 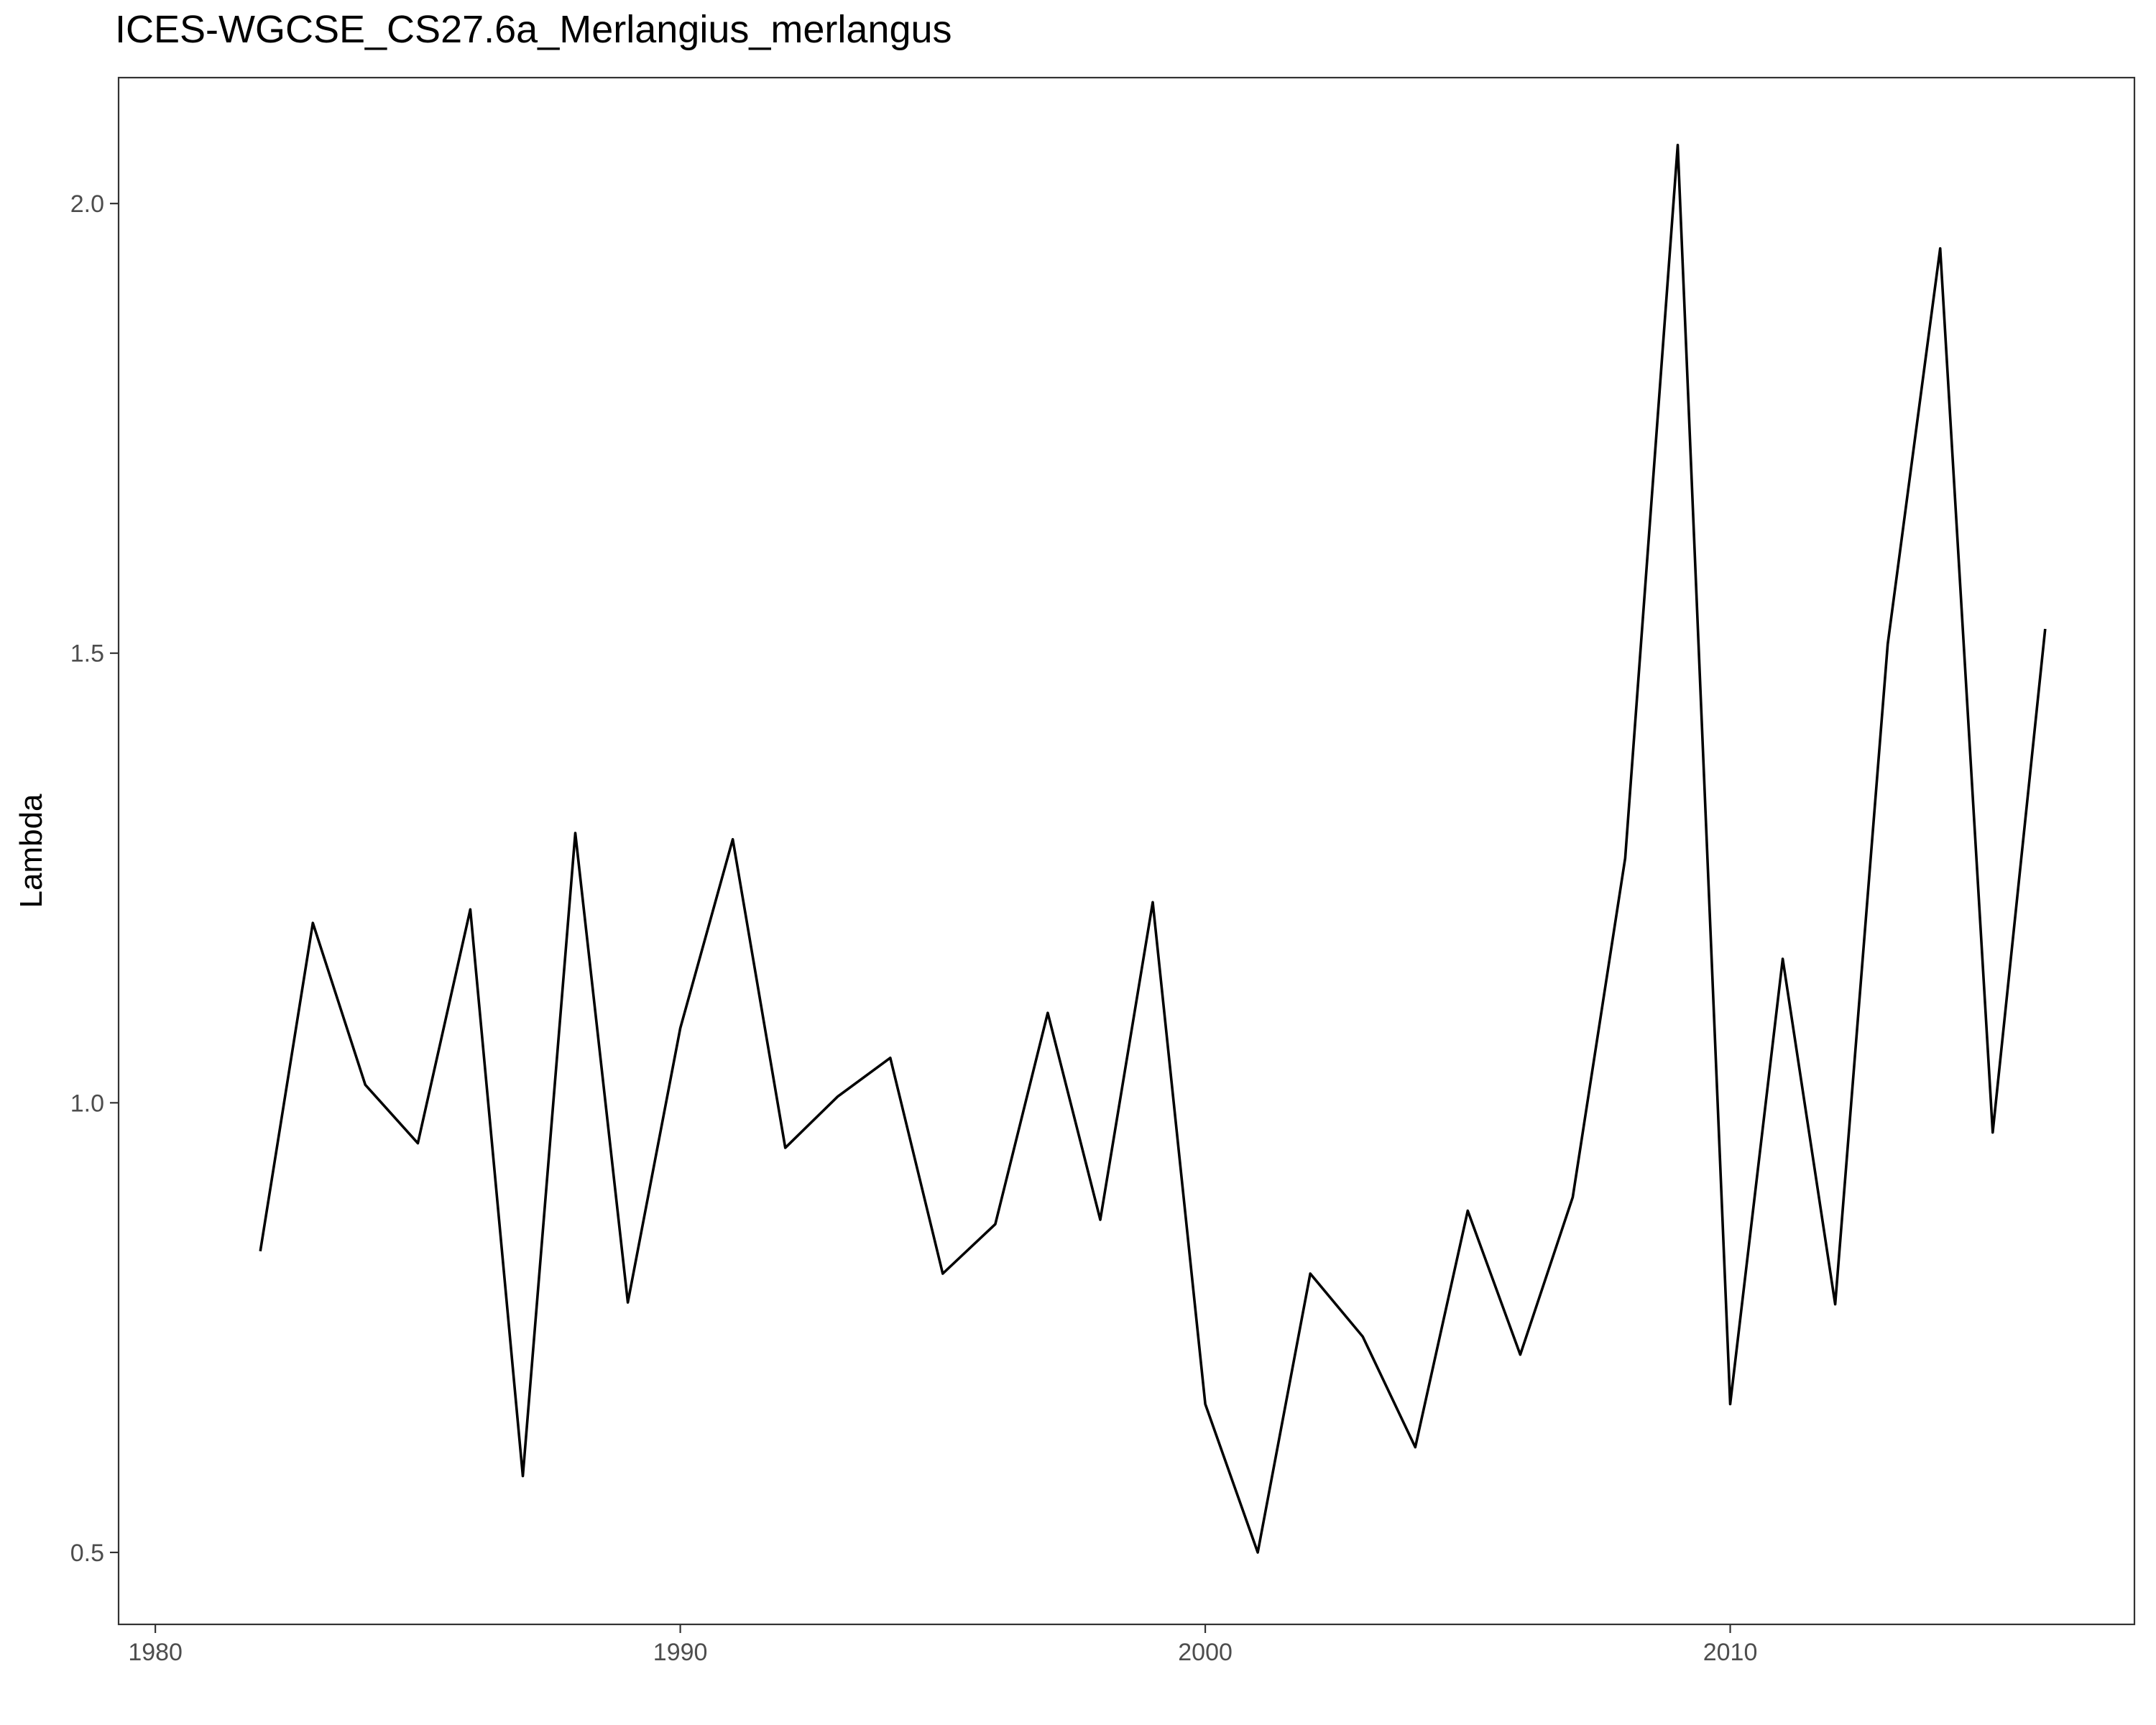 What do you see at coordinates (87, 1553) in the screenshot?
I see `y-tick-label: 0.5` at bounding box center [87, 1553].